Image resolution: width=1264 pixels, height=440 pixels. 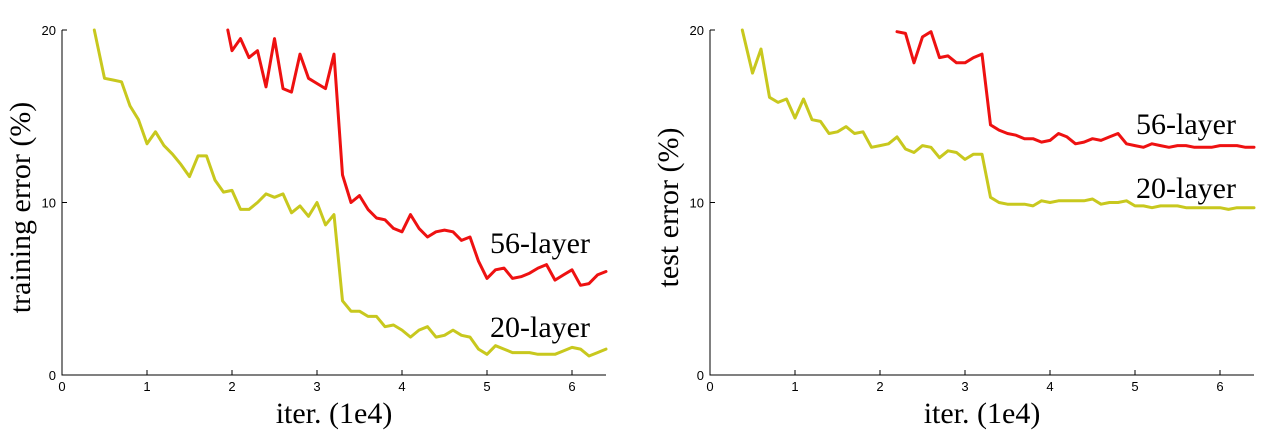 What do you see at coordinates (668, 208) in the screenshot?
I see `y-axis-label: test error (%)` at bounding box center [668, 208].